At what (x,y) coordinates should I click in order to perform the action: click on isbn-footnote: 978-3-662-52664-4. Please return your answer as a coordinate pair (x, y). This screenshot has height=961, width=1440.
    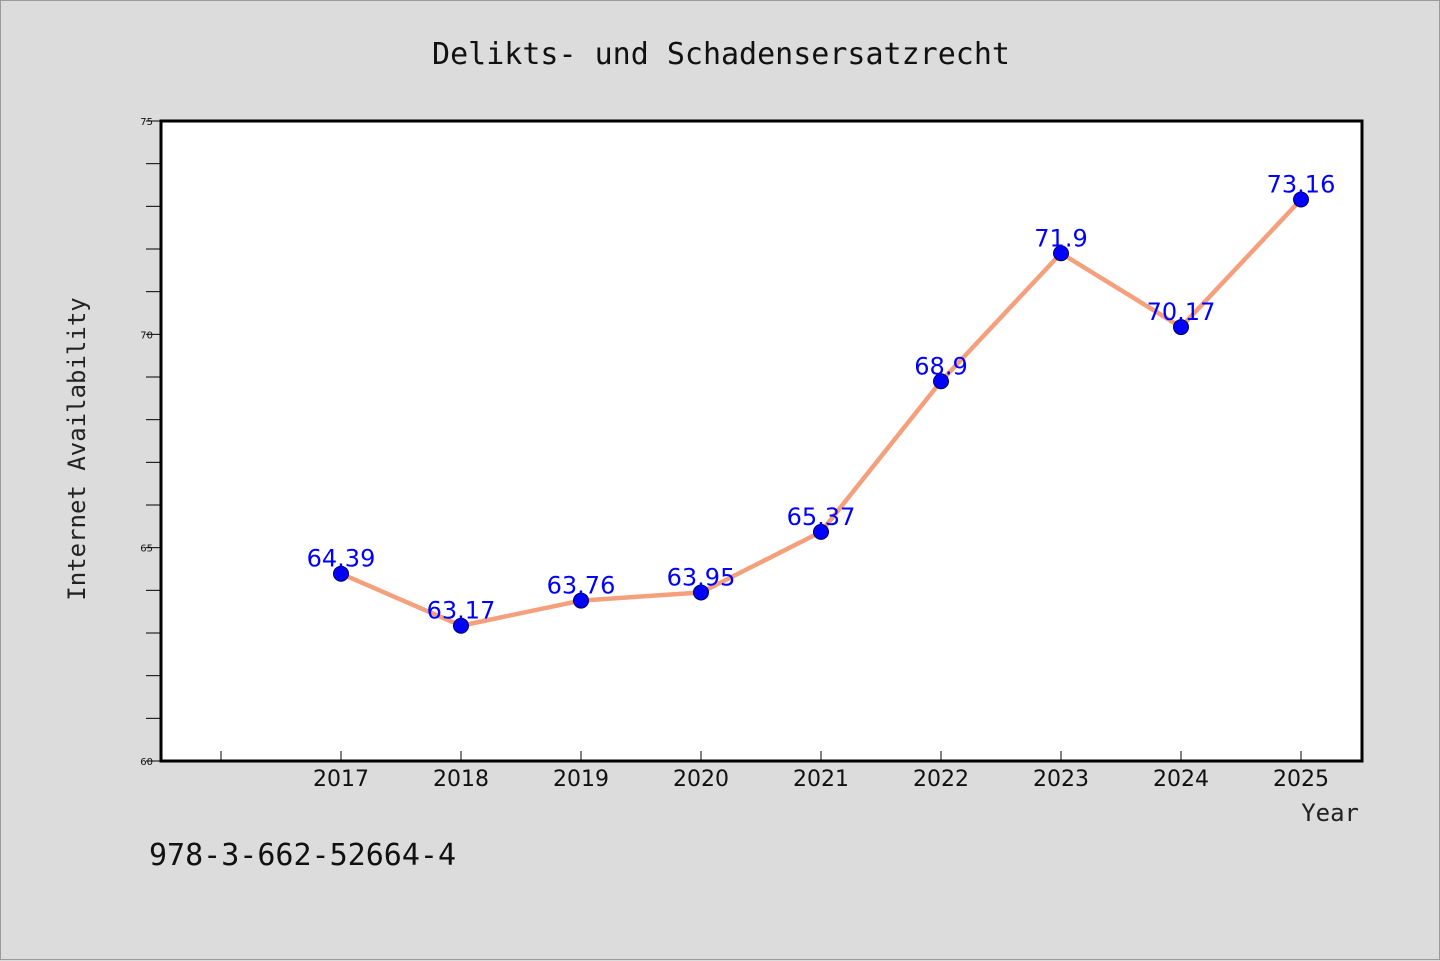
    Looking at the image, I should click on (302, 855).